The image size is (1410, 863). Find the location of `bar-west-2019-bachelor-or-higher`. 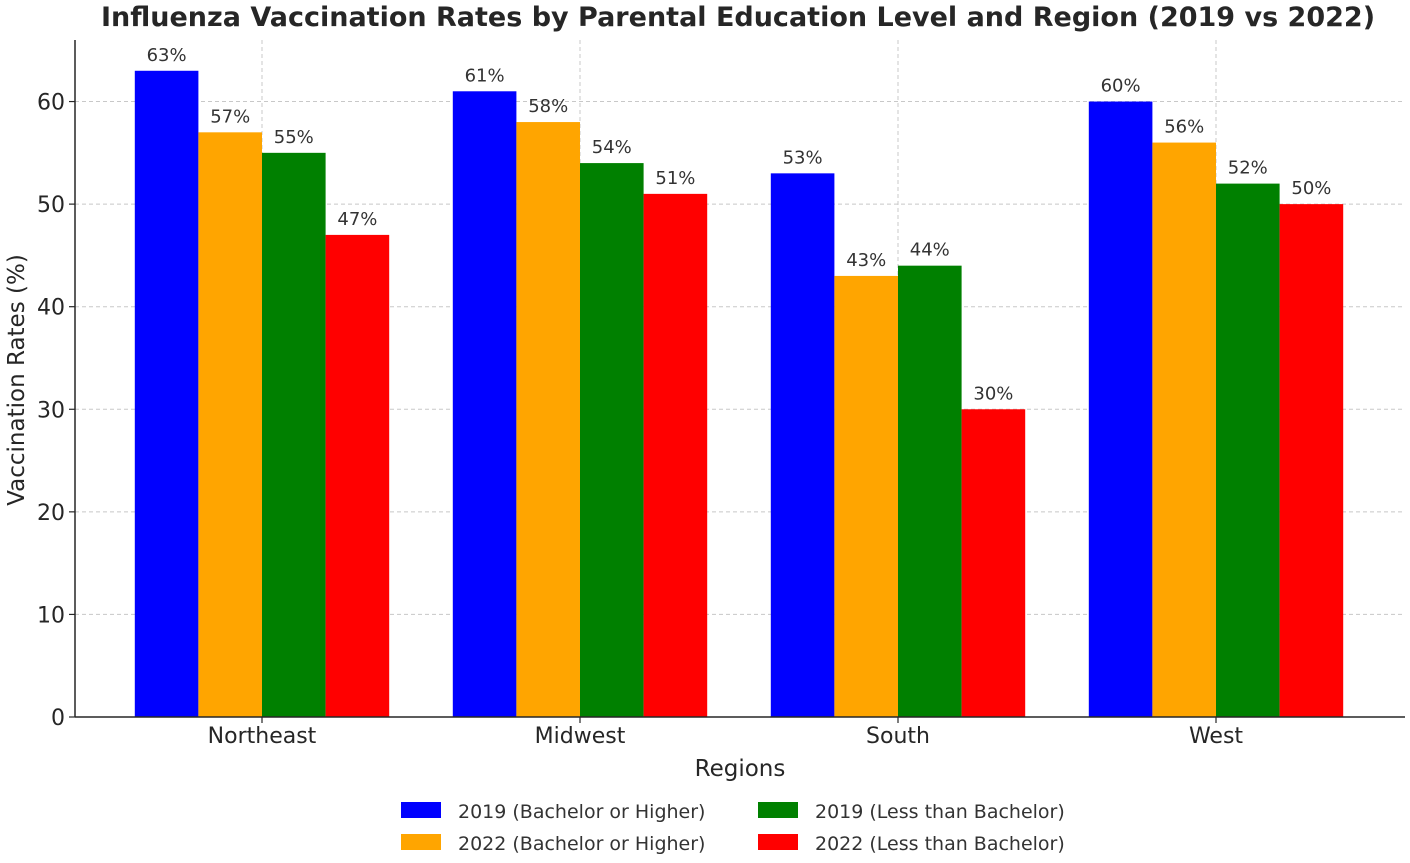

bar-west-2019-bachelor-or-higher is located at coordinates (1120, 409).